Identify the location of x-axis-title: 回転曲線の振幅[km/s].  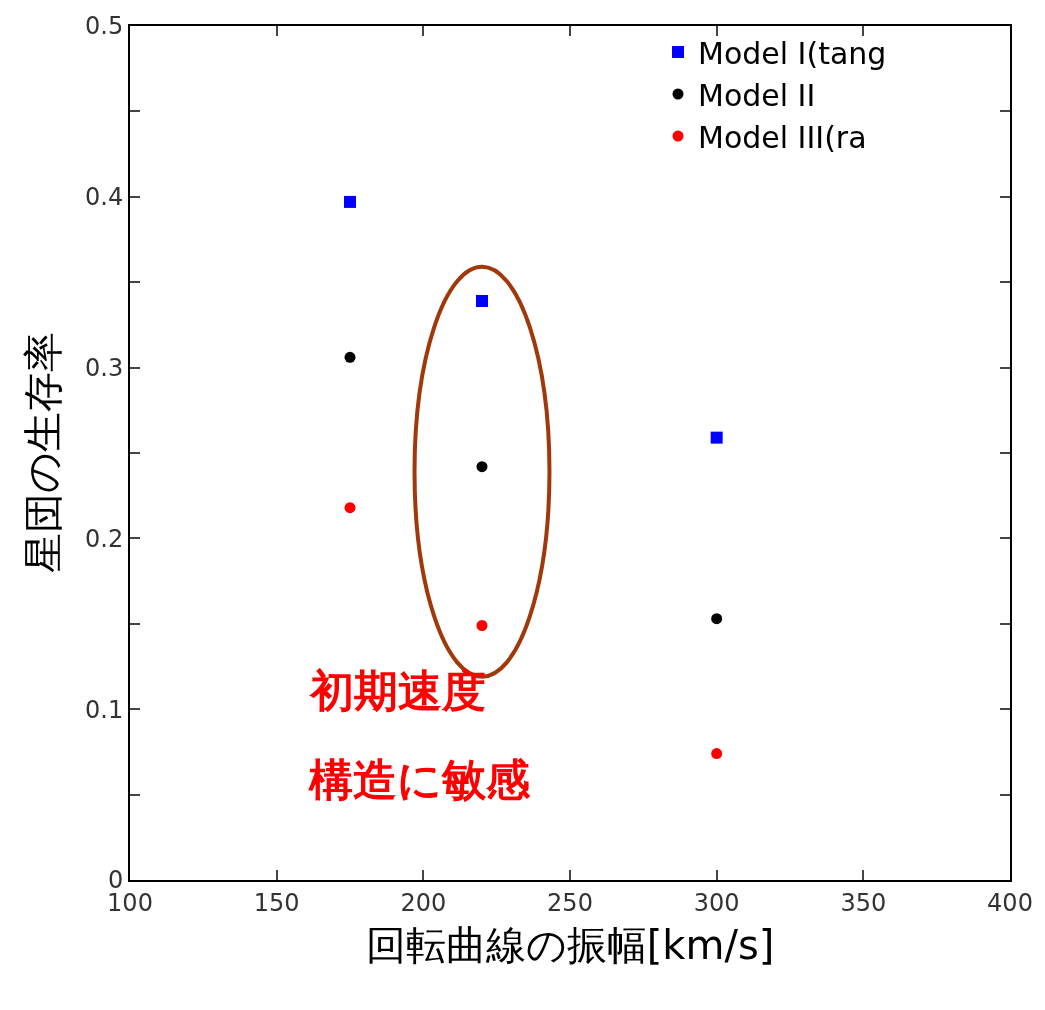
(570, 944).